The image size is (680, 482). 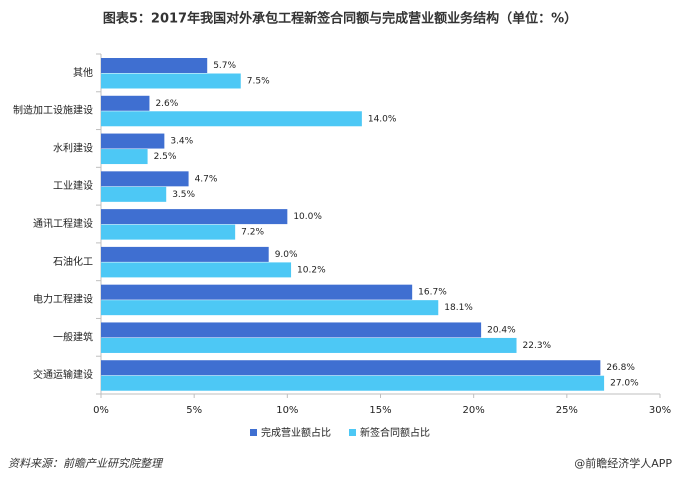 What do you see at coordinates (567, 410) in the screenshot?
I see `x-tick-label: 25%` at bounding box center [567, 410].